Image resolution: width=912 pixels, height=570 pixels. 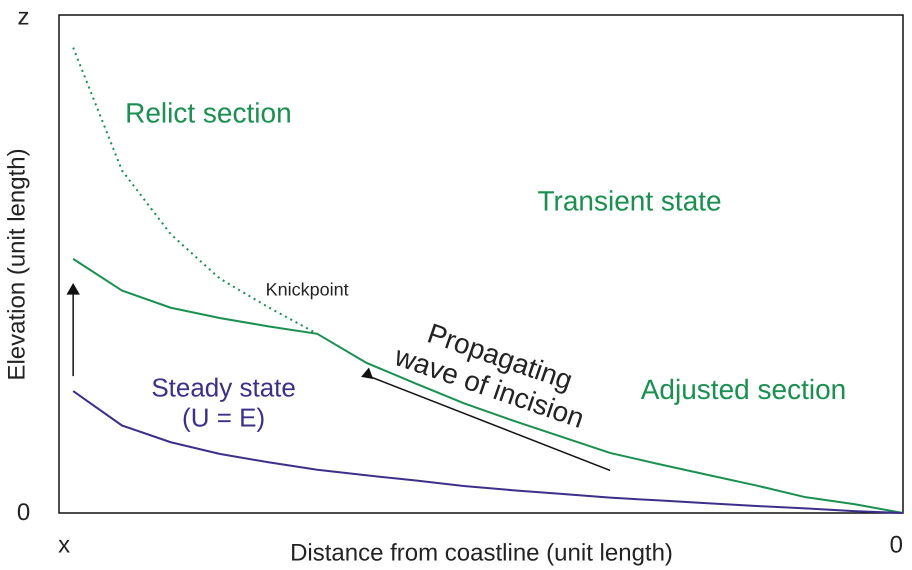 What do you see at coordinates (208, 113) in the screenshot?
I see `annotation: Relict section` at bounding box center [208, 113].